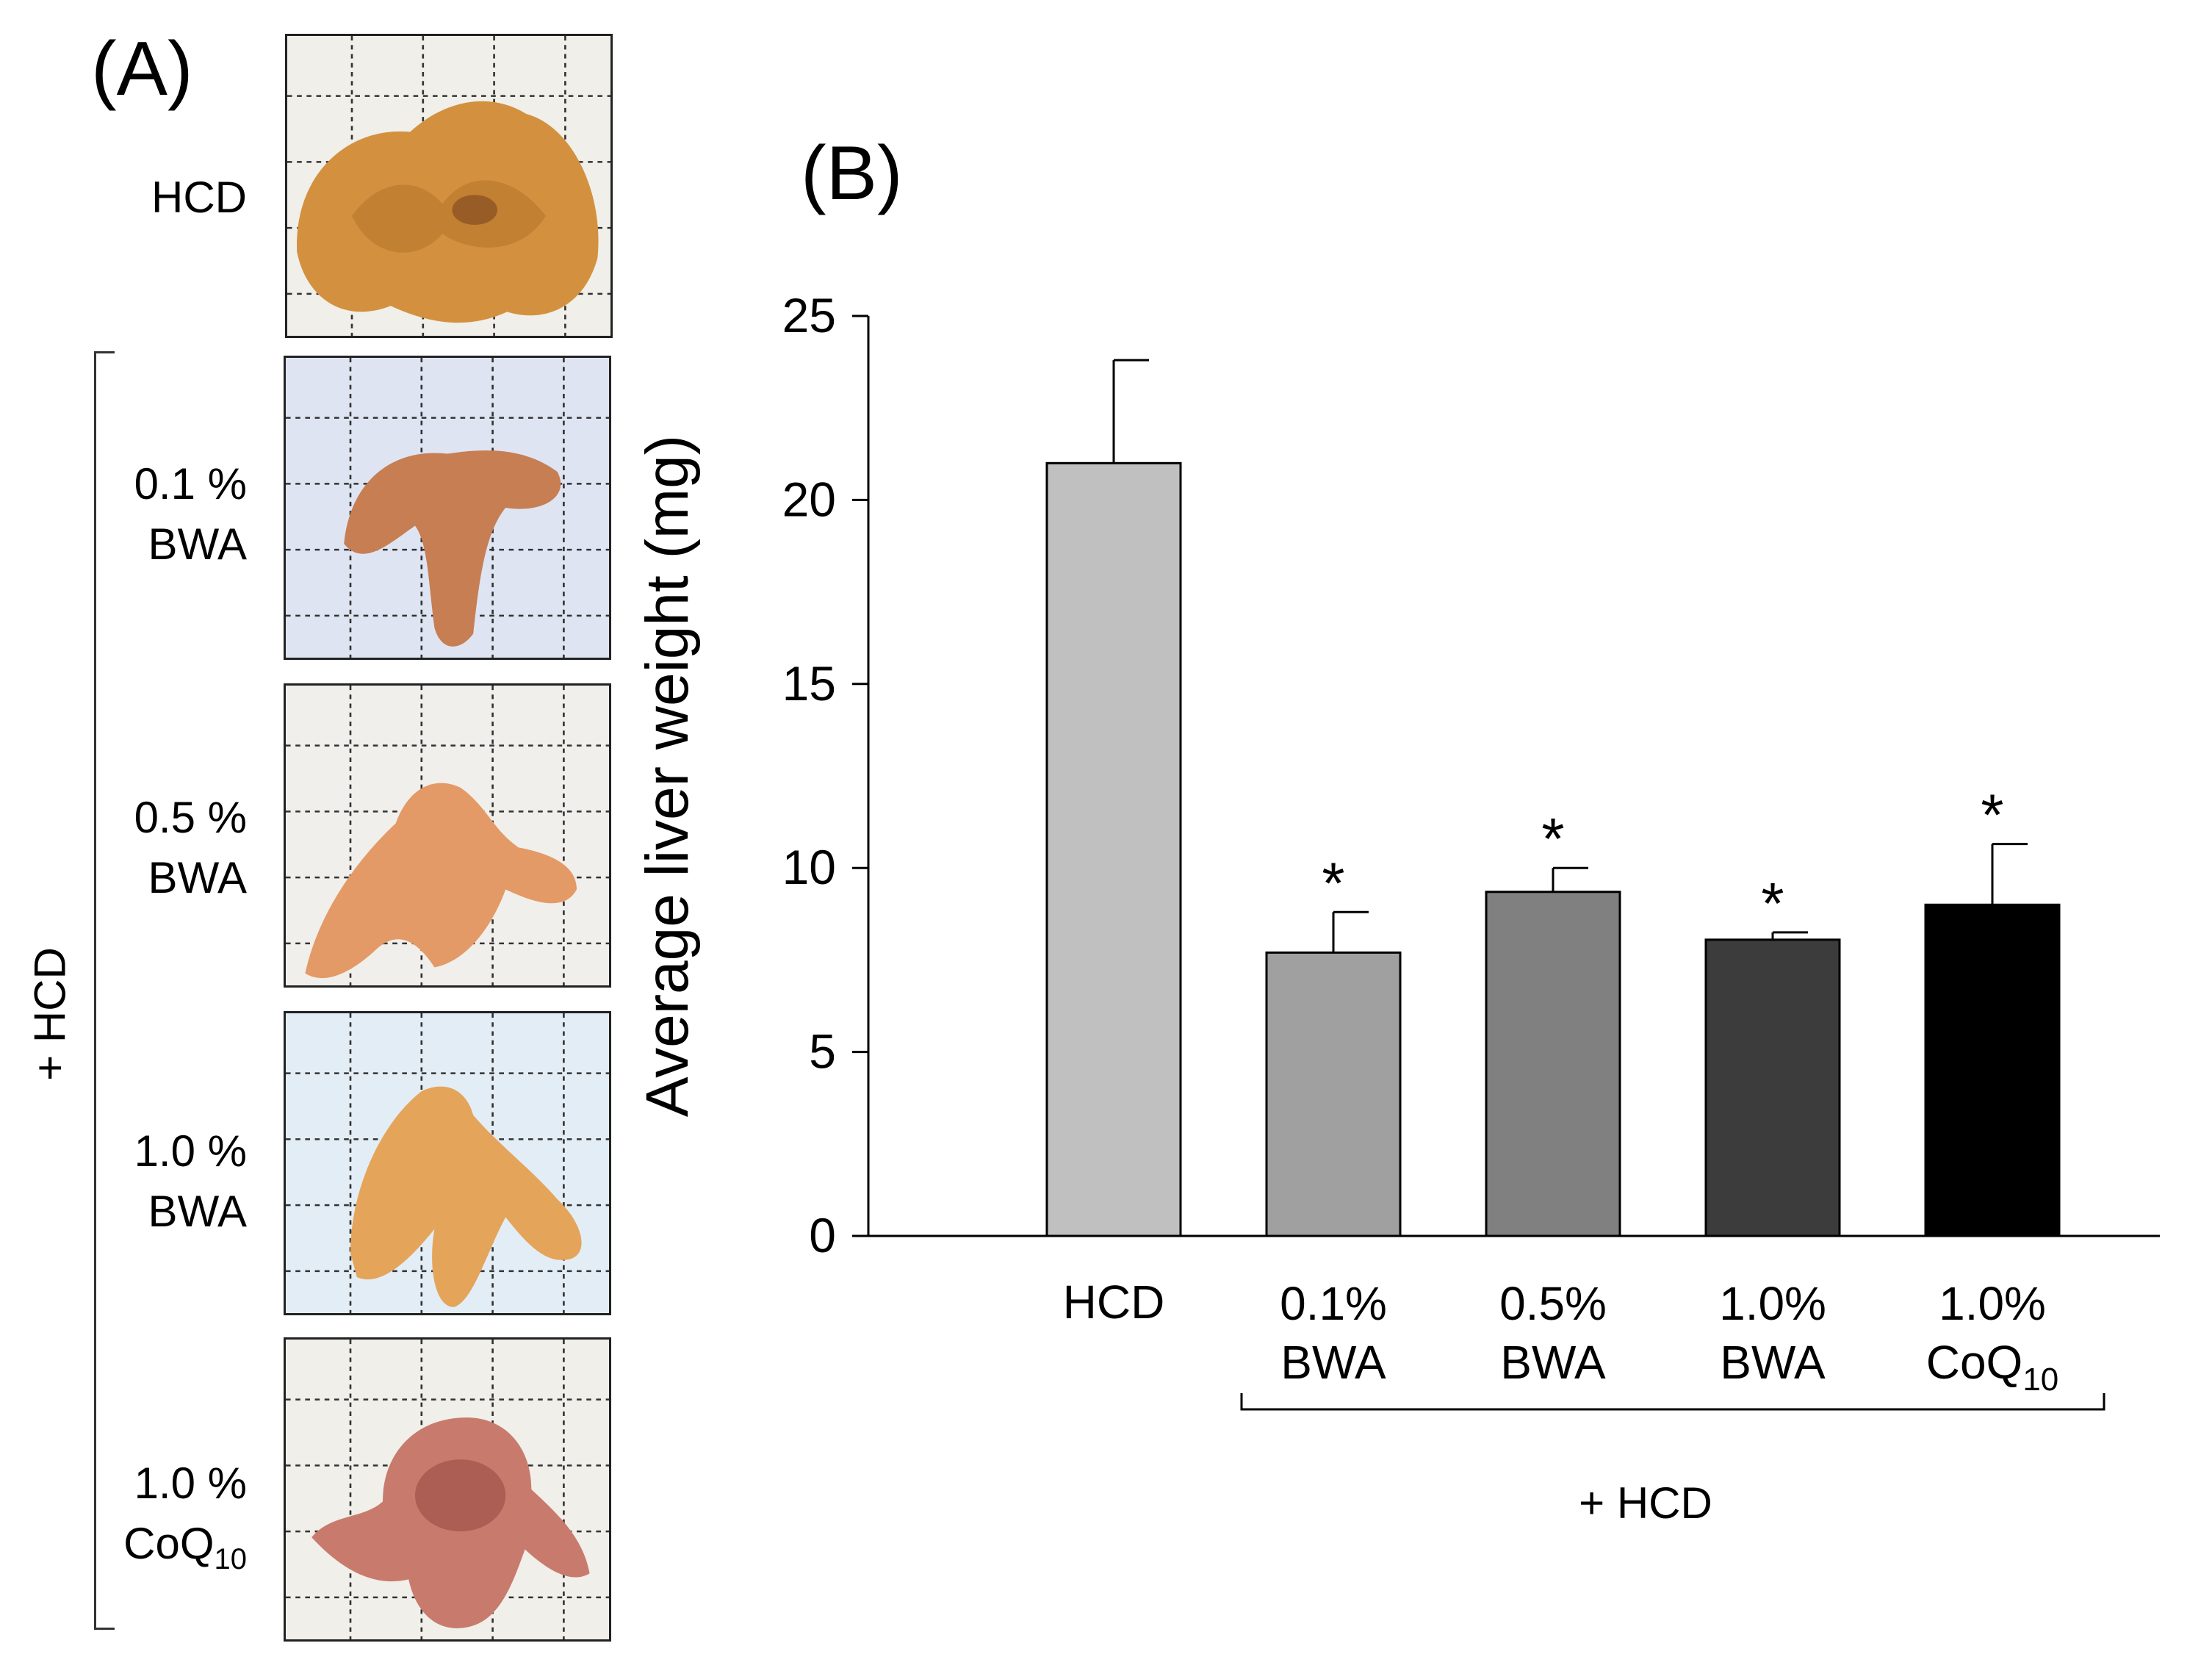  I want to click on panel-a-label: (A), so click(142, 69).